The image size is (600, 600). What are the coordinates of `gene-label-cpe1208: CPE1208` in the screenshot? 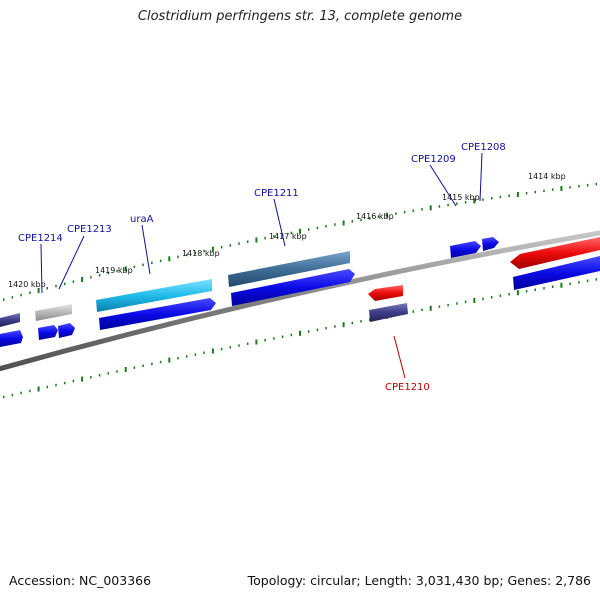 It's located at (483, 147).